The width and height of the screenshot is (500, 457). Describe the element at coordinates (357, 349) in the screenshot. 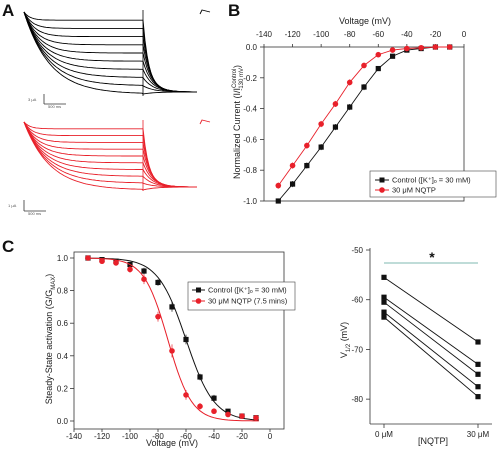

I see `vhalf-y-tick-label: -70` at that location.